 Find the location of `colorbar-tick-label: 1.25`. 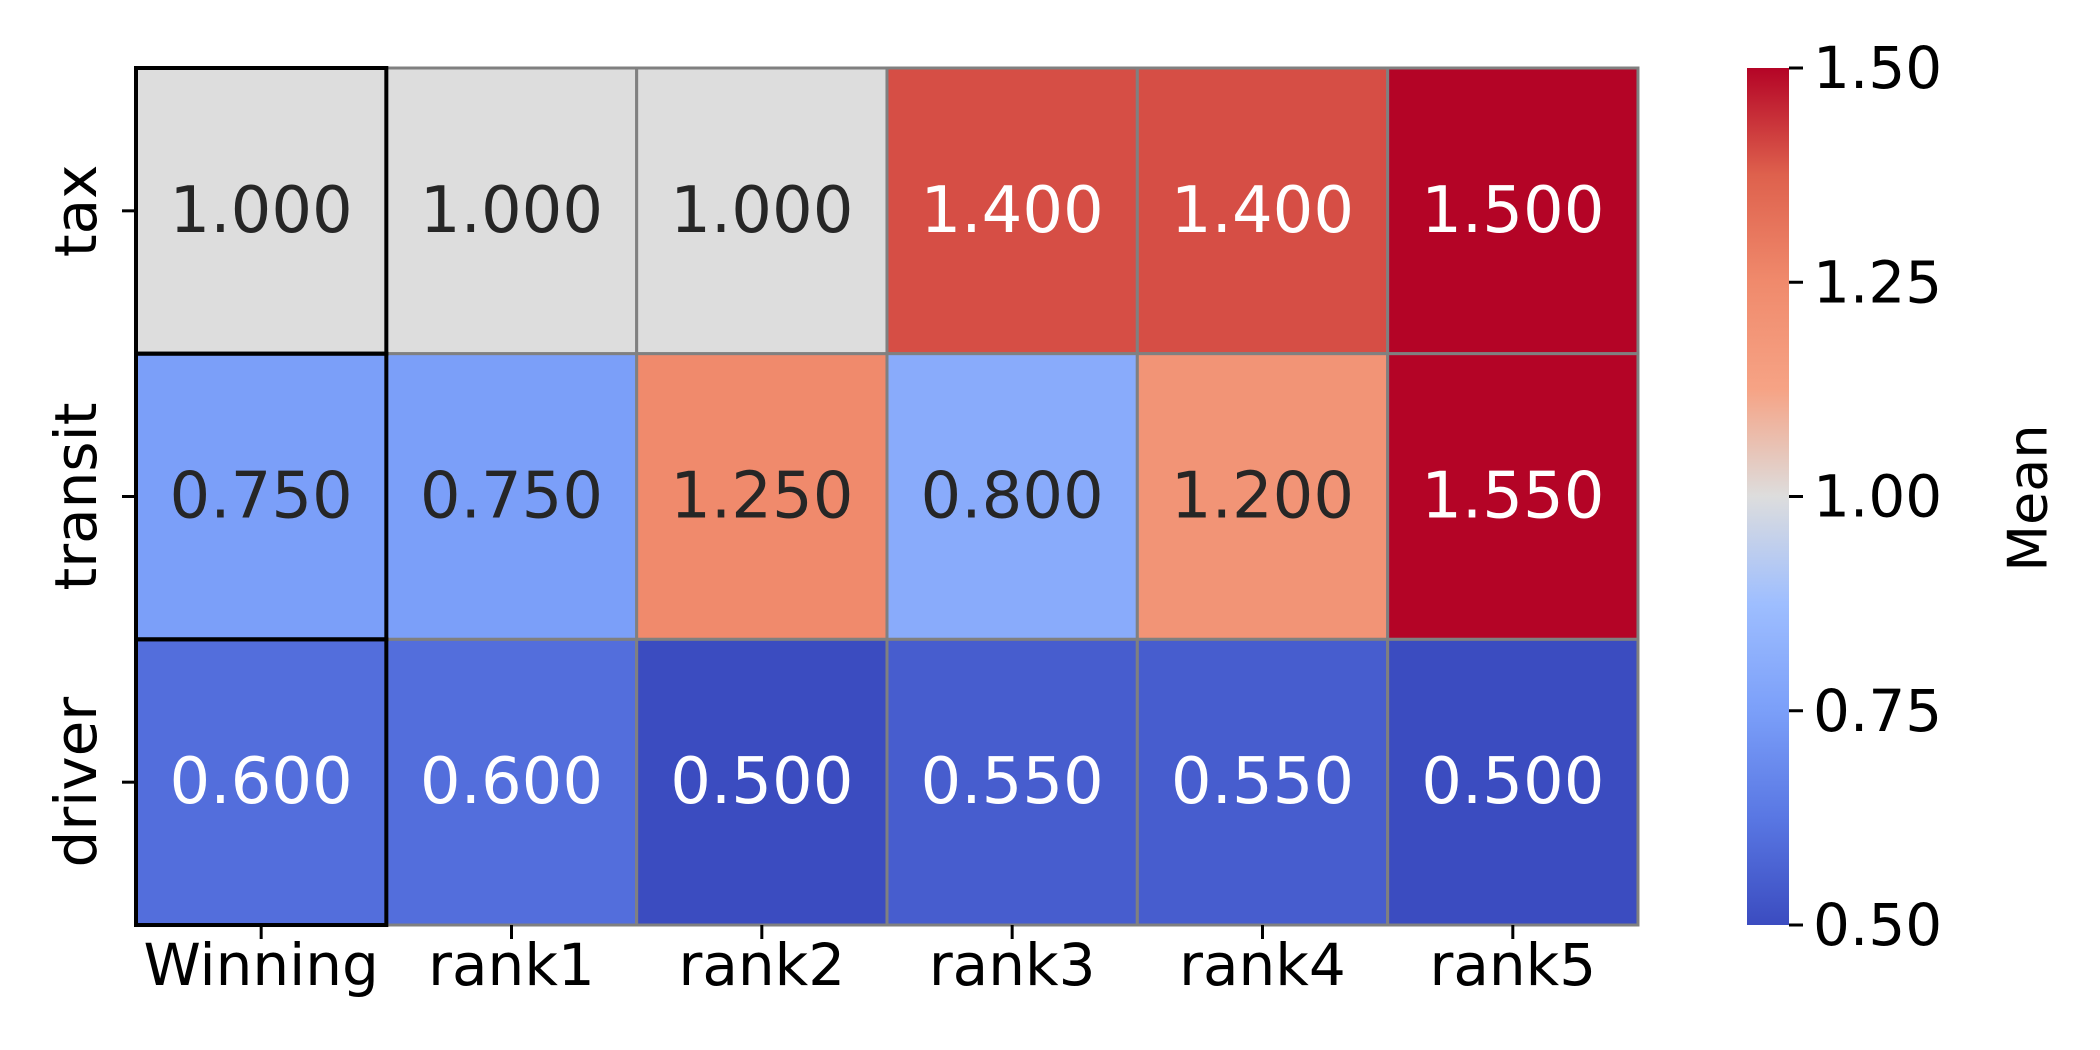

colorbar-tick-label: 1.25 is located at coordinates (1877, 282).